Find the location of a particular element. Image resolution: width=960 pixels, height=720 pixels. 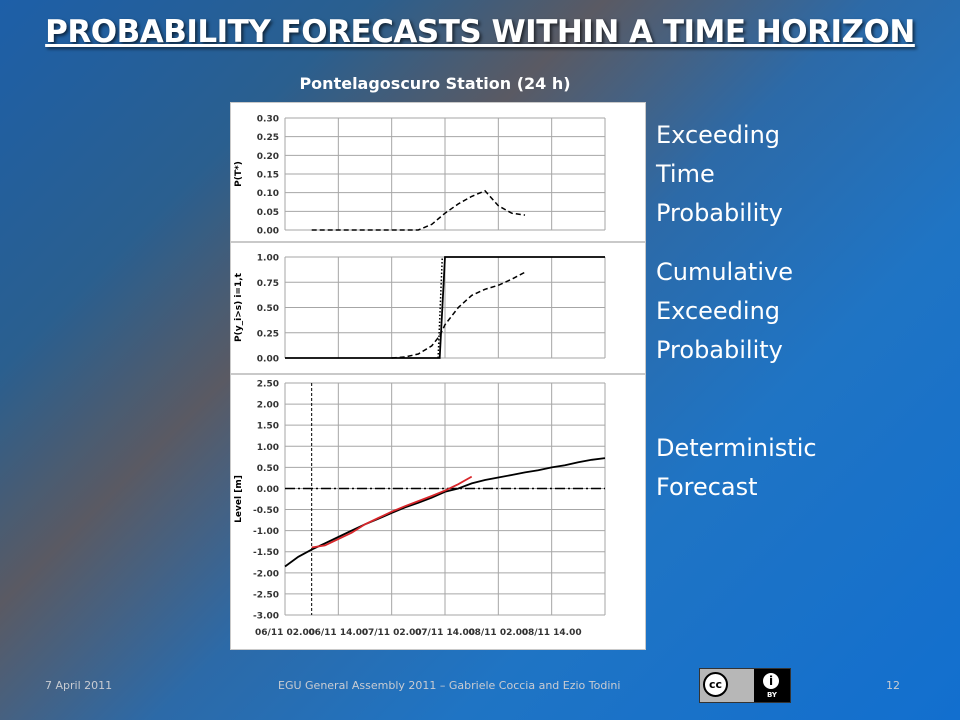

cumulative-chart-panel: 1.00 0.75 0.50 0.25 0.00 P(y_i>s) i=1,t is located at coordinates (438, 308).